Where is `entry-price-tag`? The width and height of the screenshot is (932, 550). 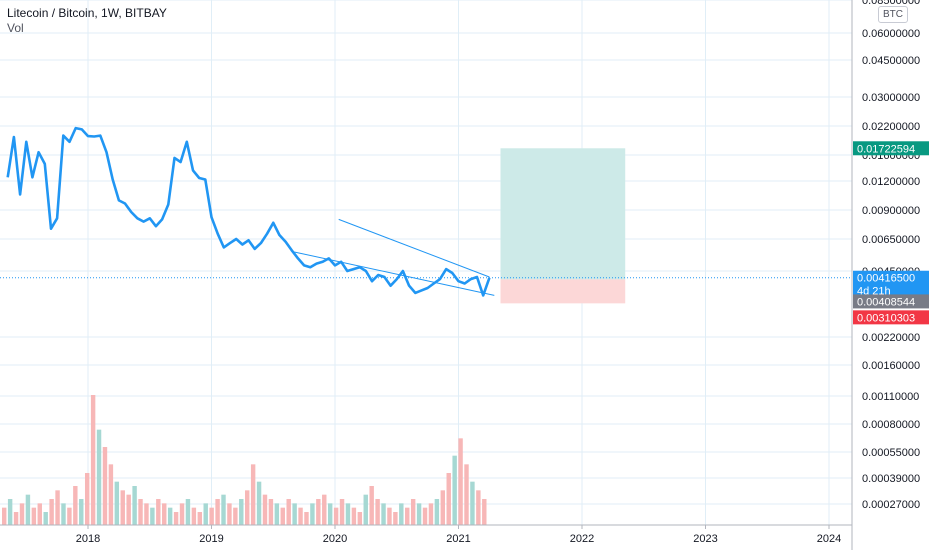 entry-price-tag is located at coordinates (891, 301).